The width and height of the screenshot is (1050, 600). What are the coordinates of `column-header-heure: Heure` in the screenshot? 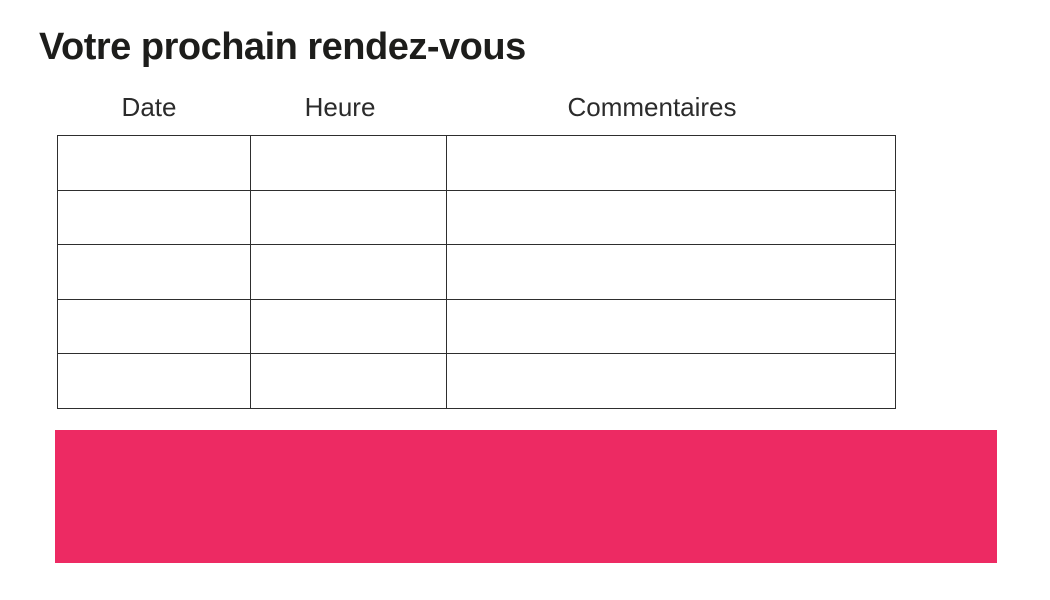 It's located at (340, 107).